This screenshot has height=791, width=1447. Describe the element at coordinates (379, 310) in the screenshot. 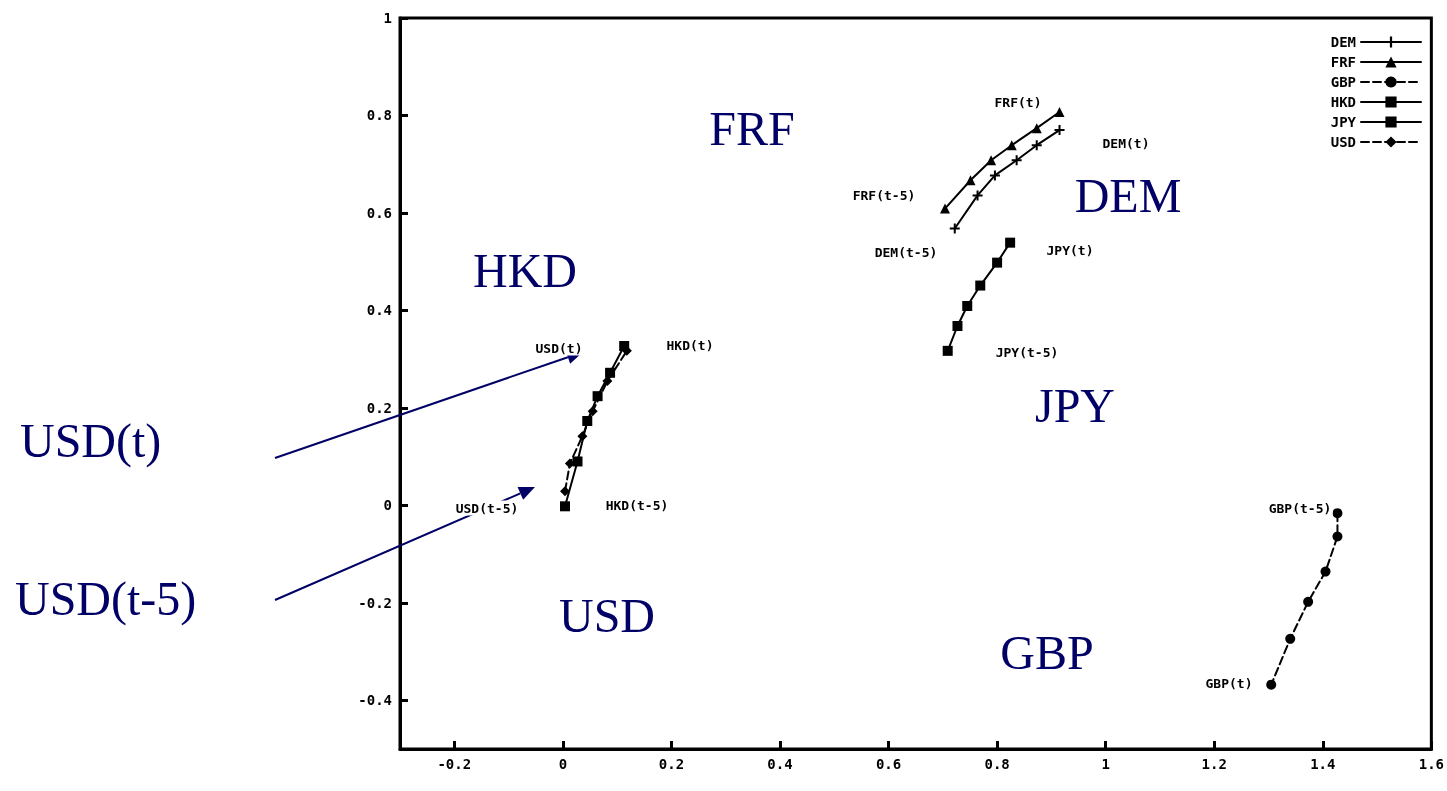

I see `y-tick-label: 0.4` at that location.